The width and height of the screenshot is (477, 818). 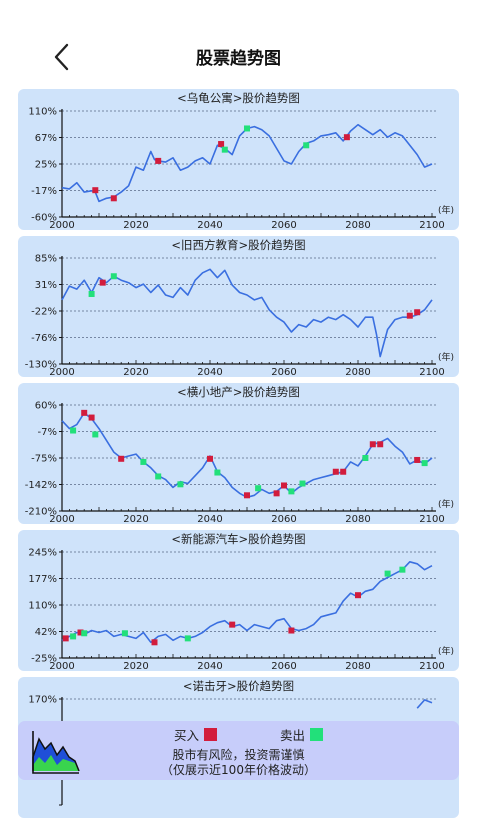 What do you see at coordinates (44, 338) in the screenshot?
I see `y-tick-label: -76%` at bounding box center [44, 338].